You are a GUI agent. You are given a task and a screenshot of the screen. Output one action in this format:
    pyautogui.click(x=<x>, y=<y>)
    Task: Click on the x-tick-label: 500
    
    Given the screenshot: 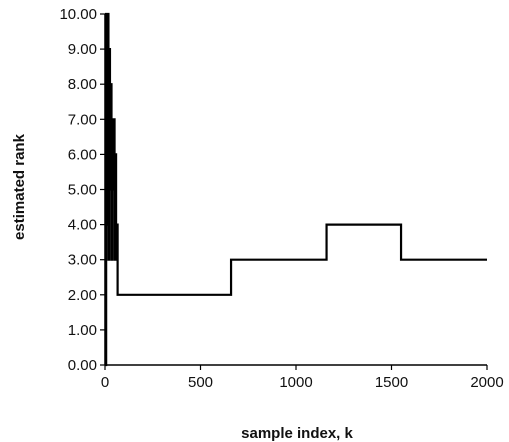 What is the action you would take?
    pyautogui.click(x=200, y=382)
    